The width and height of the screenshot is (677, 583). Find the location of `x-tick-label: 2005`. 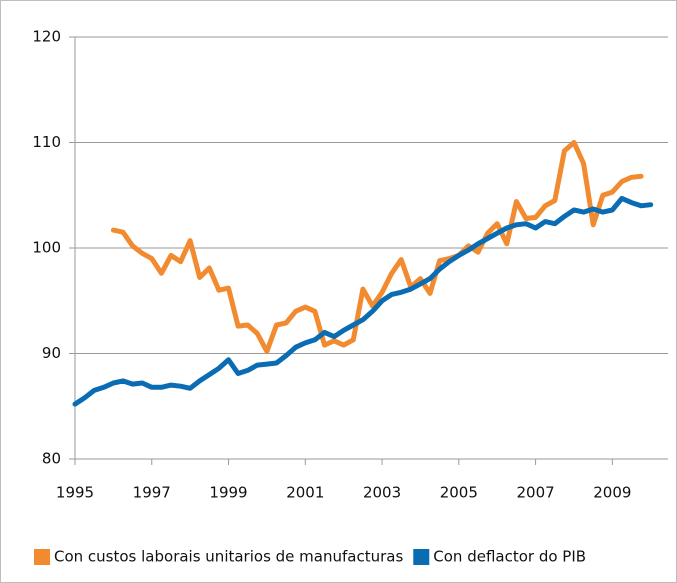

x-tick-label: 2005 is located at coordinates (459, 493).